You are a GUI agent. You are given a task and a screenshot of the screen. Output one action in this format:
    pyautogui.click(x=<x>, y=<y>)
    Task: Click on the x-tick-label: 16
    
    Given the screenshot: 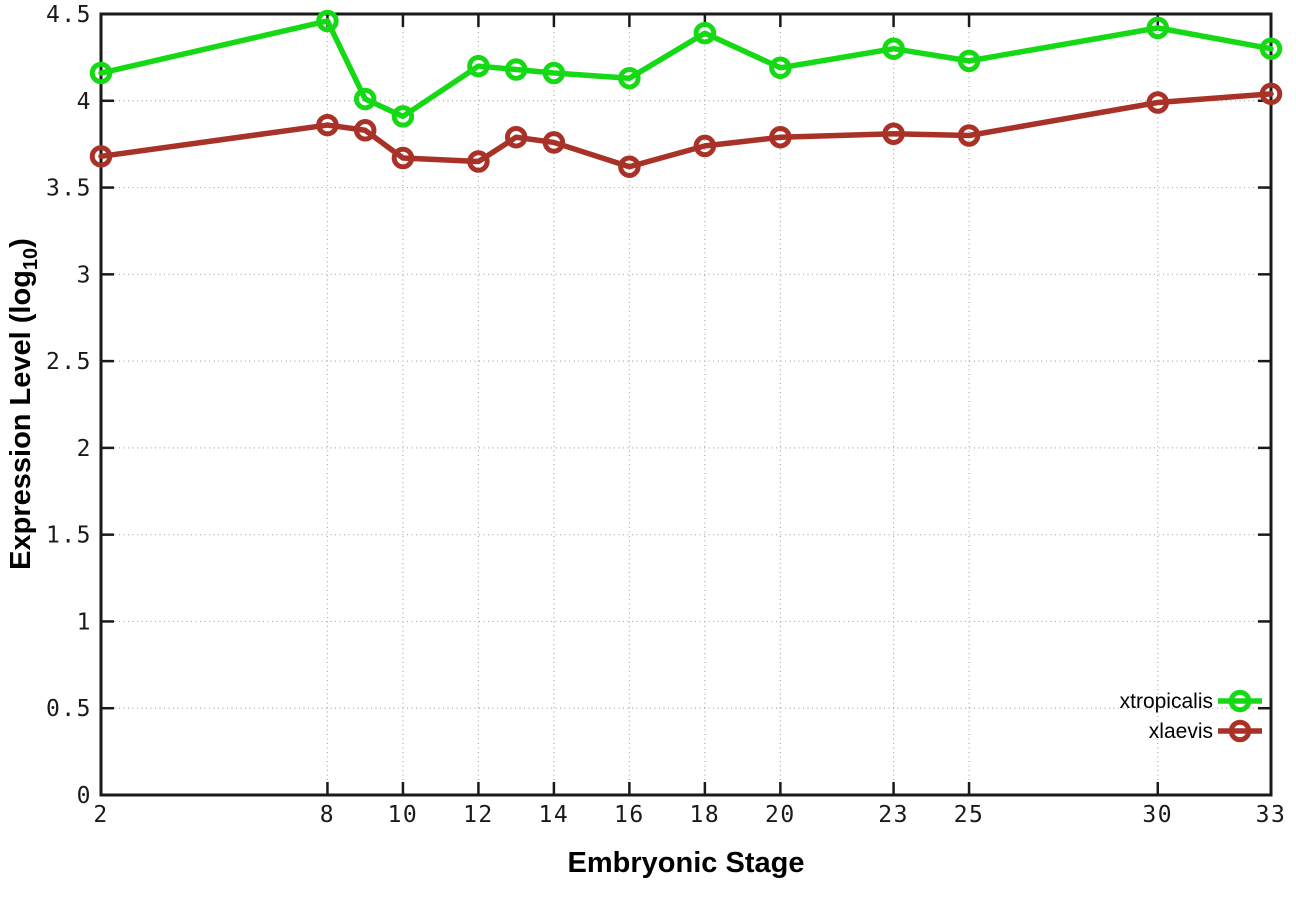 What is the action you would take?
    pyautogui.click(x=629, y=815)
    